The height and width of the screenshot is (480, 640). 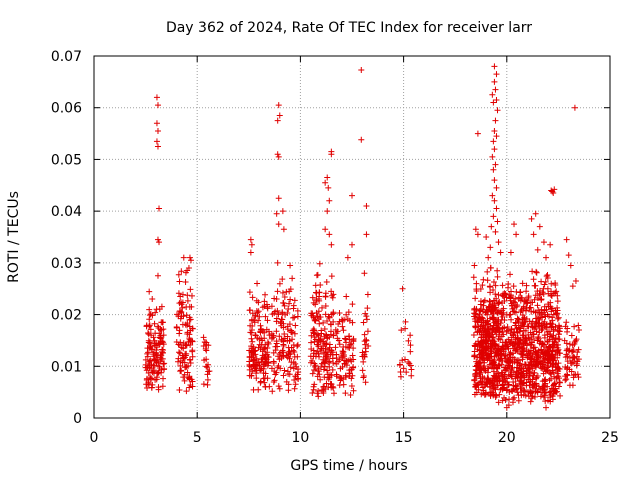 What do you see at coordinates (66, 316) in the screenshot?
I see `y-tick-label: 0.02` at bounding box center [66, 316].